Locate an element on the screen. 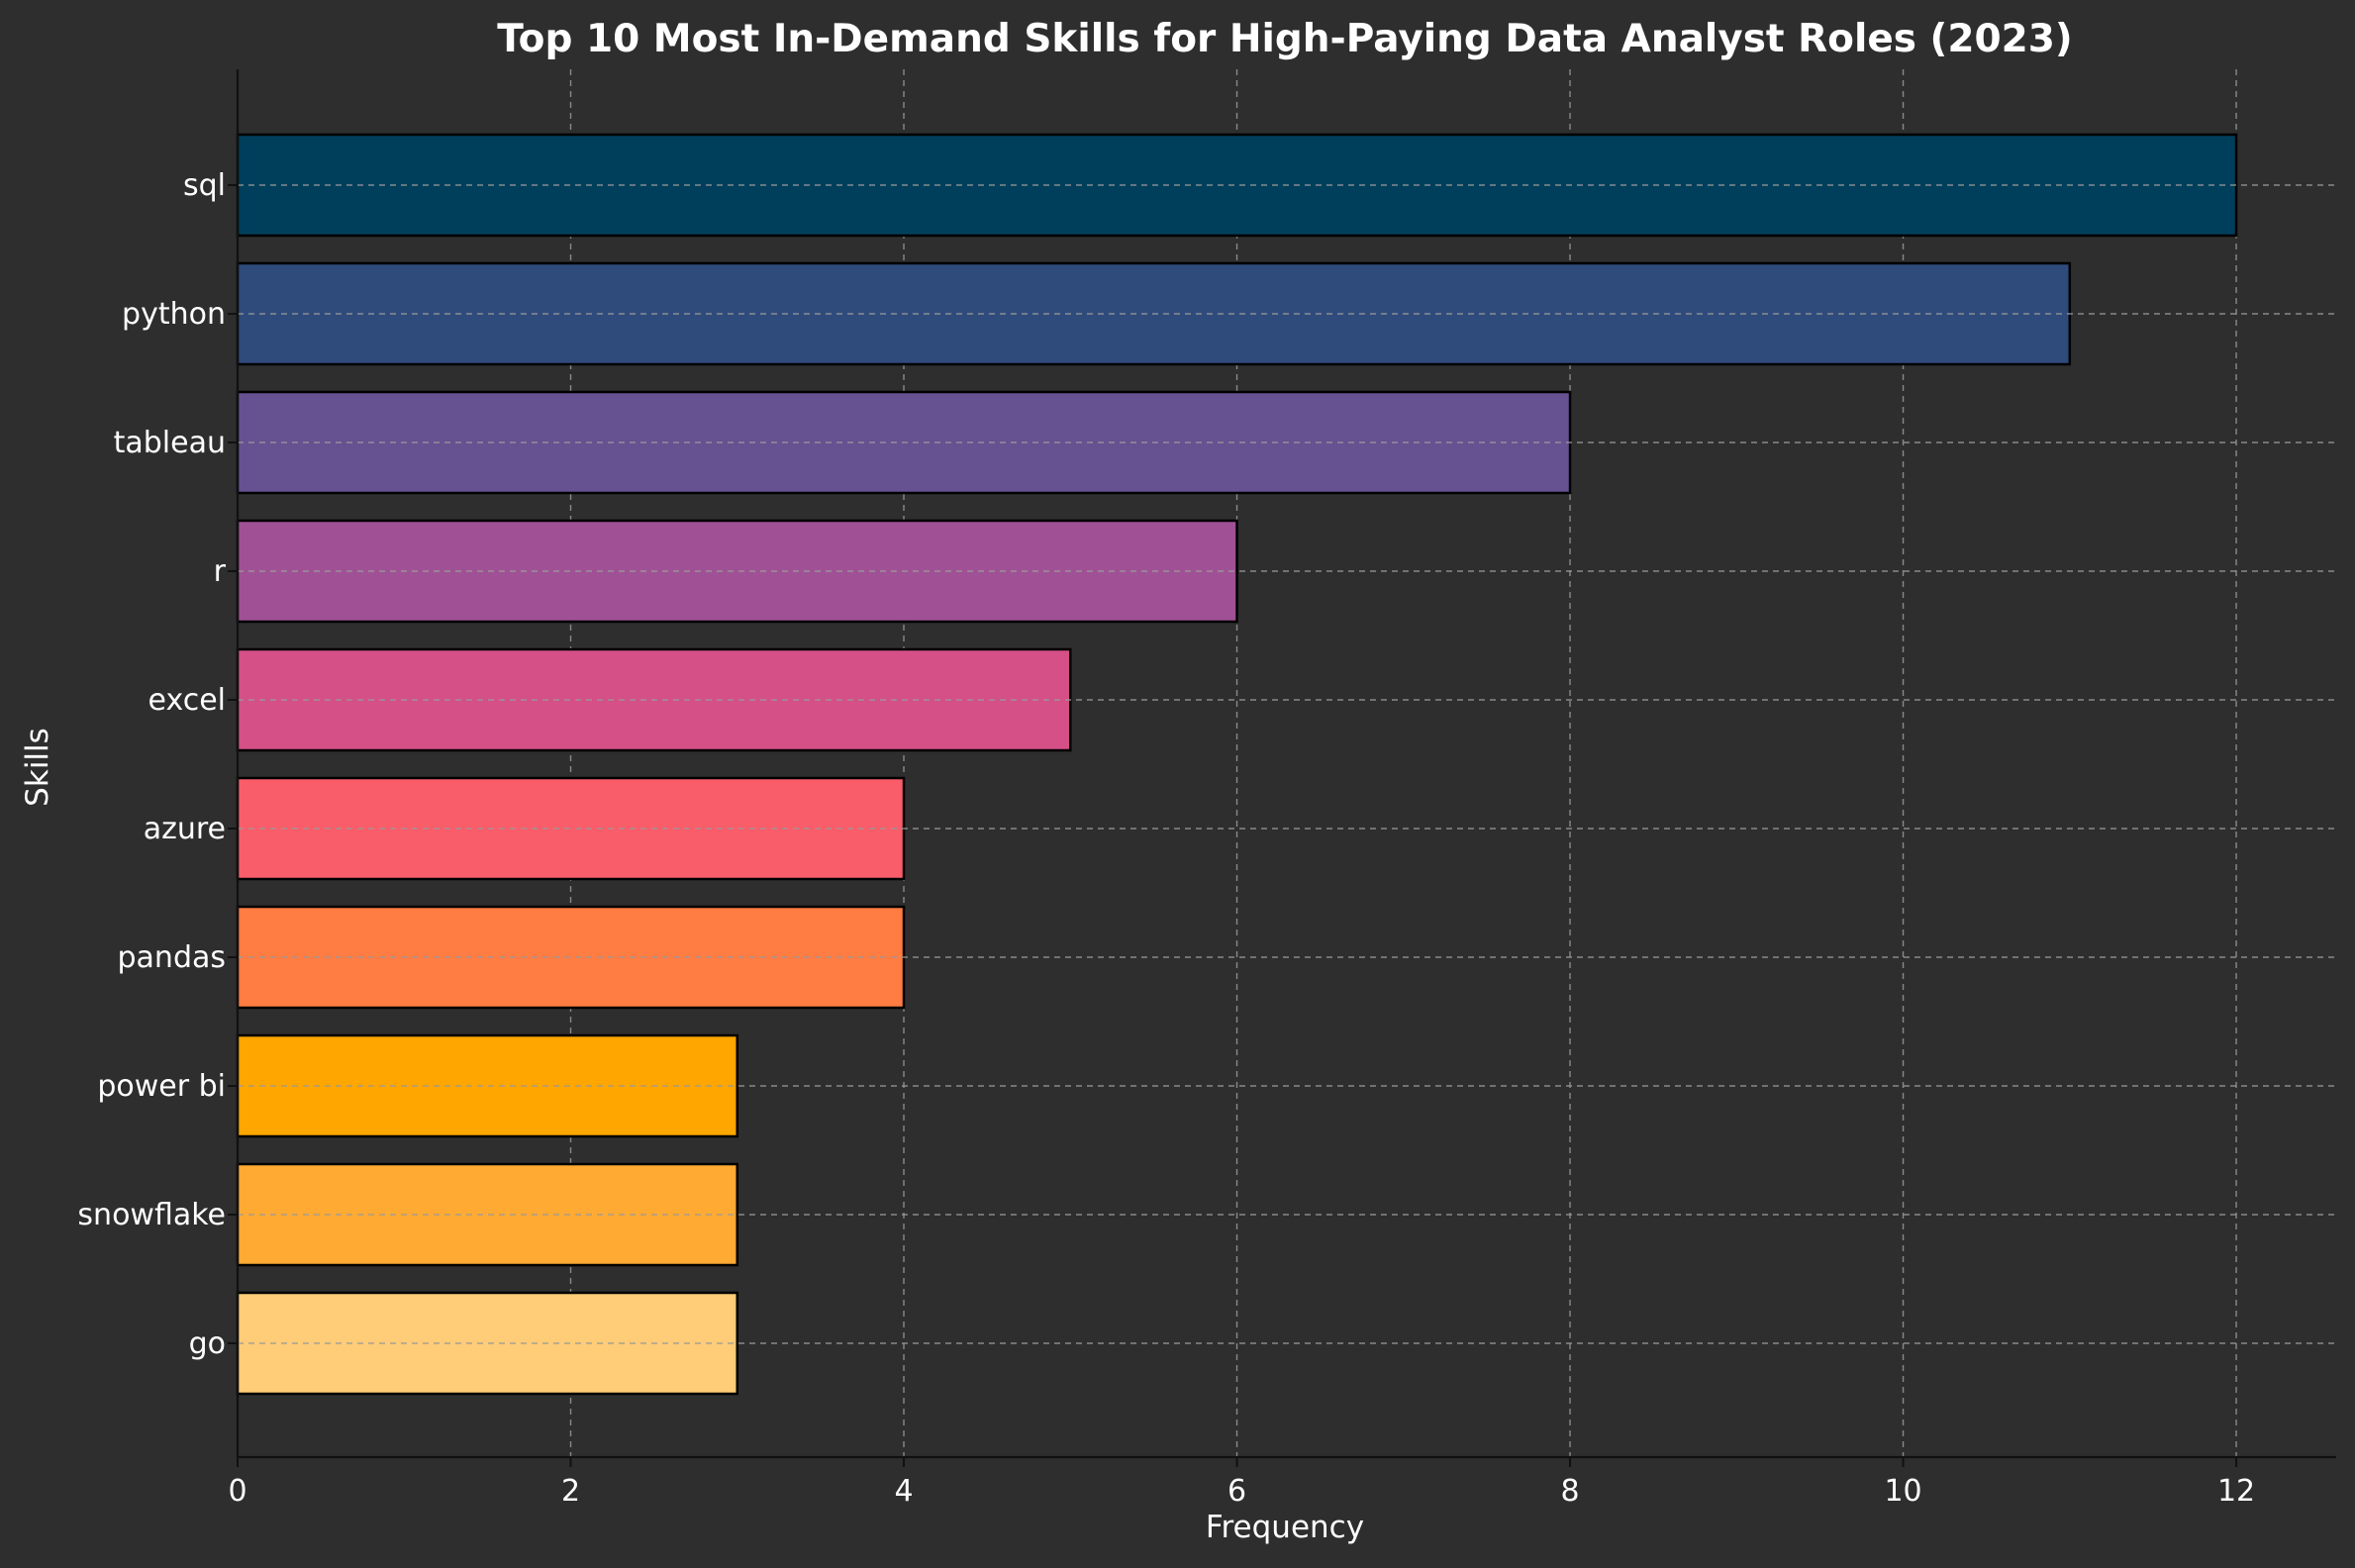 This screenshot has width=2355, height=1568. x-tick-label: 0 is located at coordinates (237, 1491).